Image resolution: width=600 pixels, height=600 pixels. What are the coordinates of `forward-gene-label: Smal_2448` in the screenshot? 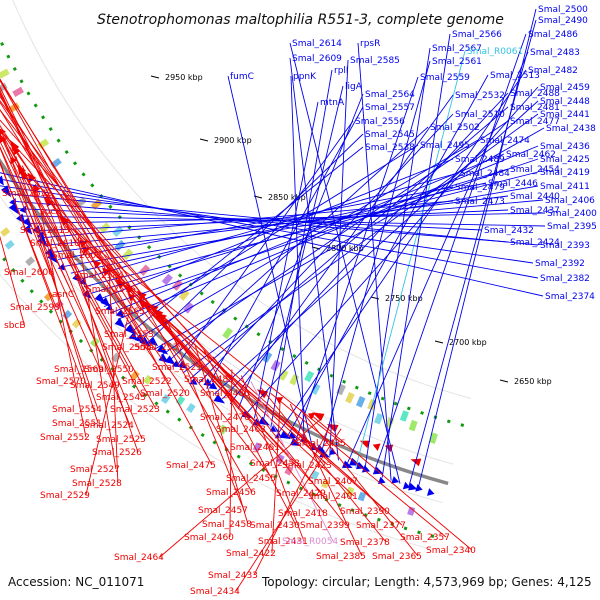 It's located at (565, 102).